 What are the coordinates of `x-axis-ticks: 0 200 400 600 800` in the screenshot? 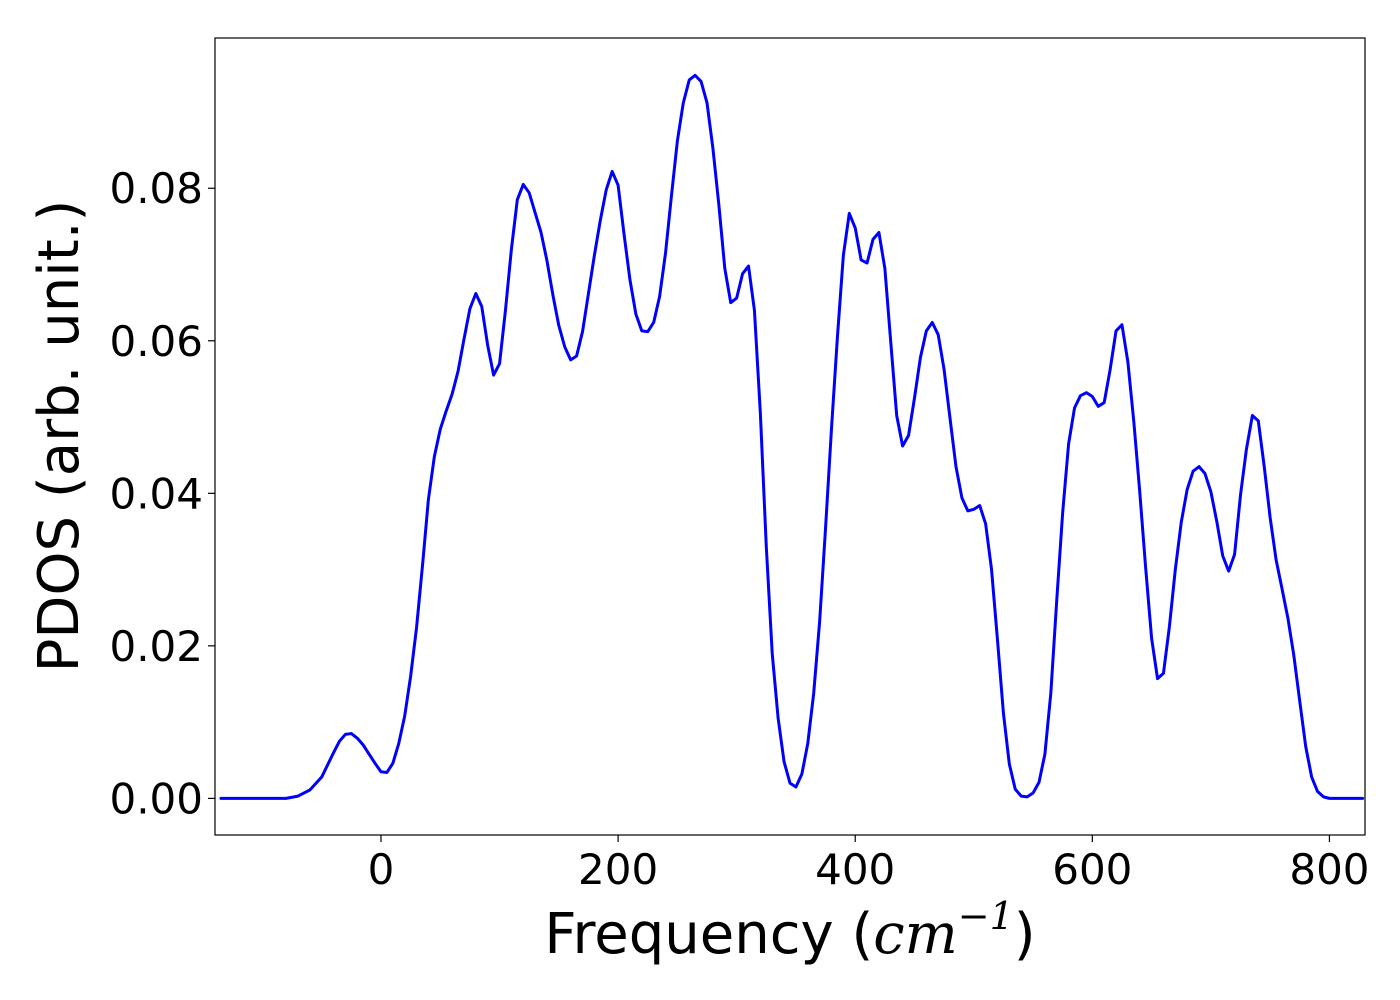 It's located at (869, 864).